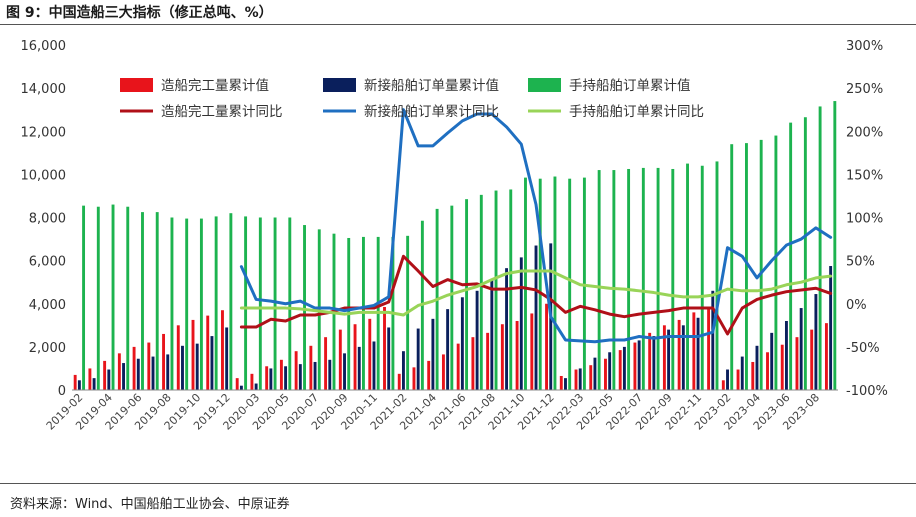 Image resolution: width=916 pixels, height=517 pixels. I want to click on legend-label: 手持船舶订单累计同比, so click(636, 112).